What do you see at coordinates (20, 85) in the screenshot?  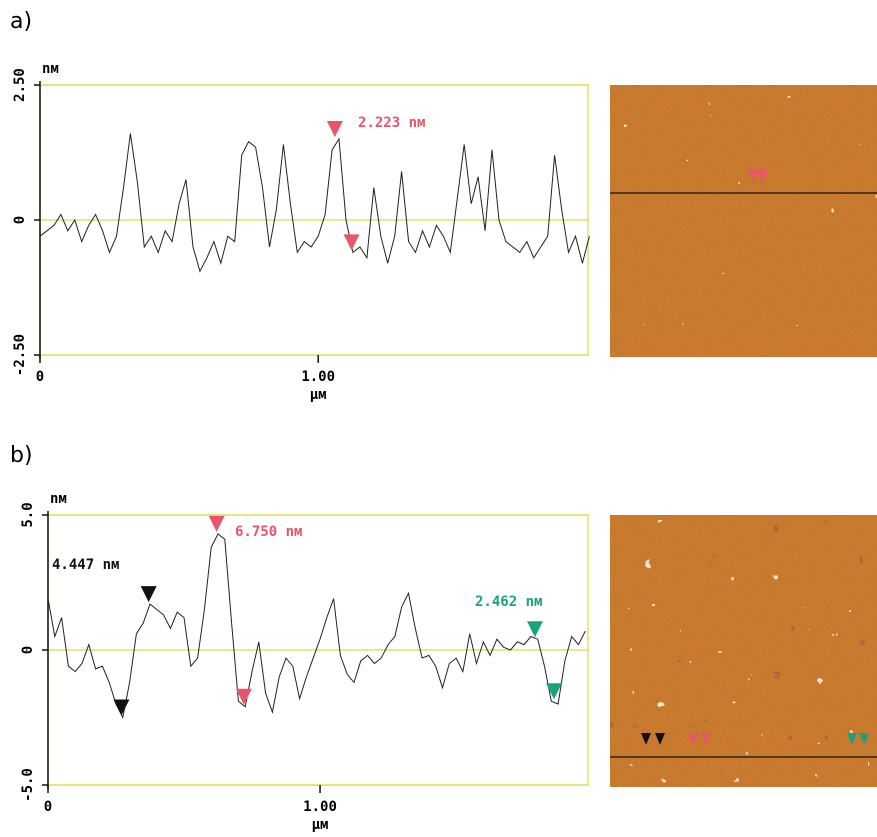 I see `y-tick-label: 2.50` at bounding box center [20, 85].